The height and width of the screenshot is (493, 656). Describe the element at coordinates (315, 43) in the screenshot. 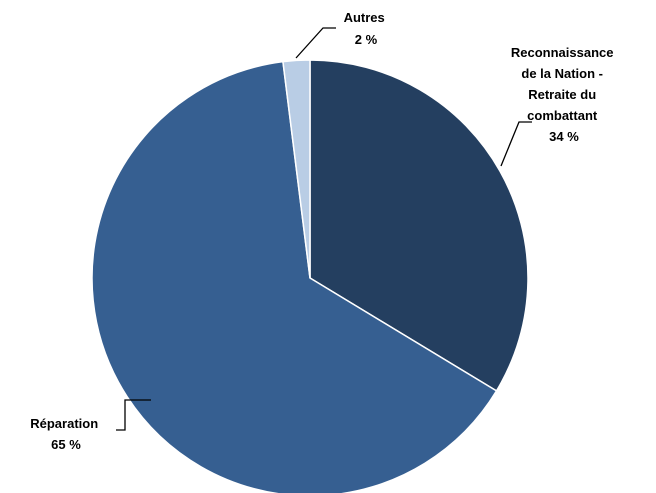

I see `leader-autres` at that location.